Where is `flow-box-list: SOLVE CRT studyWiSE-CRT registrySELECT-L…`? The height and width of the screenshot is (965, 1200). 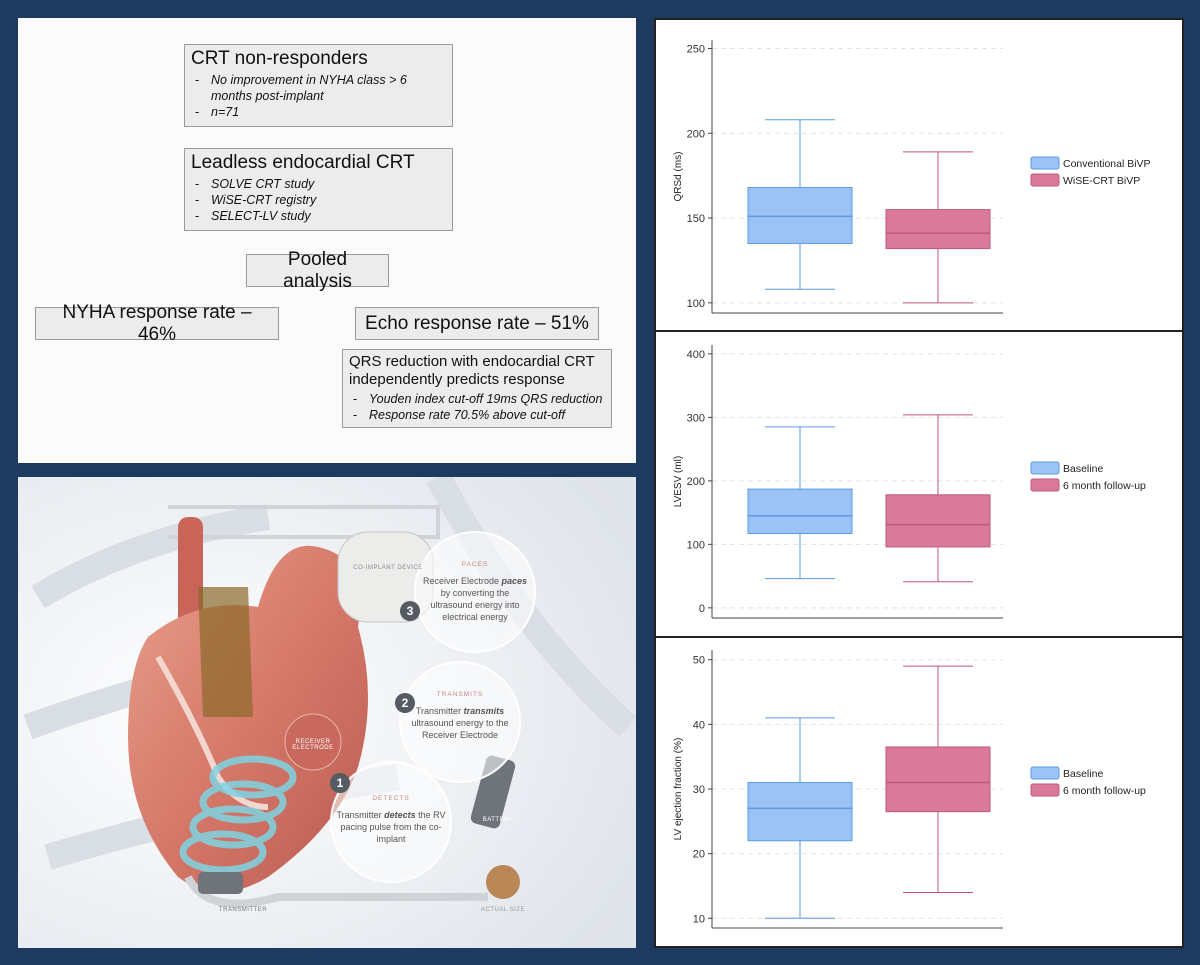
flow-box-list: SOLVE CRT studyWiSE-CRT registrySELECT-L… is located at coordinates (318, 200).